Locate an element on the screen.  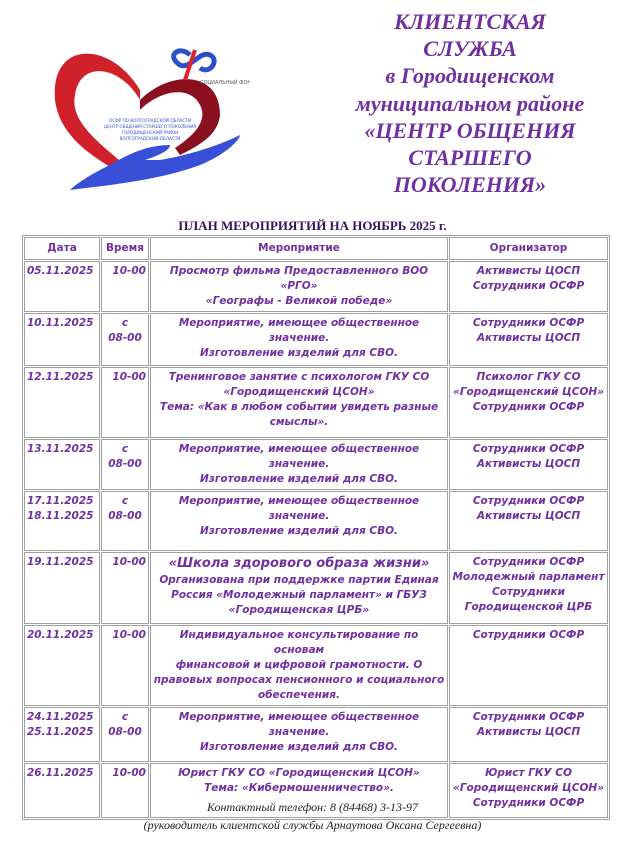
title-line: в Городищенском is located at coordinates (470, 76).